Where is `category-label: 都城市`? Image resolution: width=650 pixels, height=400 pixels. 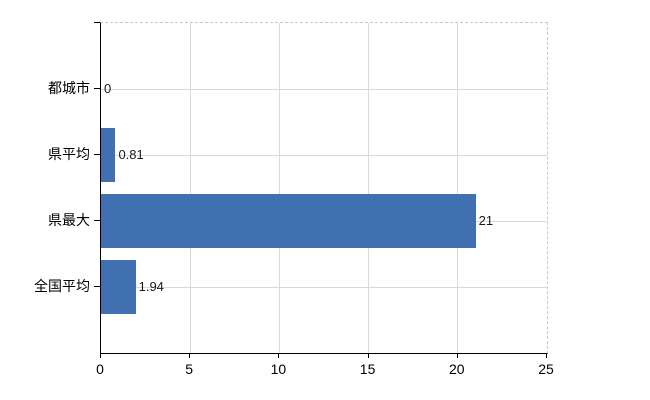 category-label: 都城市 is located at coordinates (69, 88).